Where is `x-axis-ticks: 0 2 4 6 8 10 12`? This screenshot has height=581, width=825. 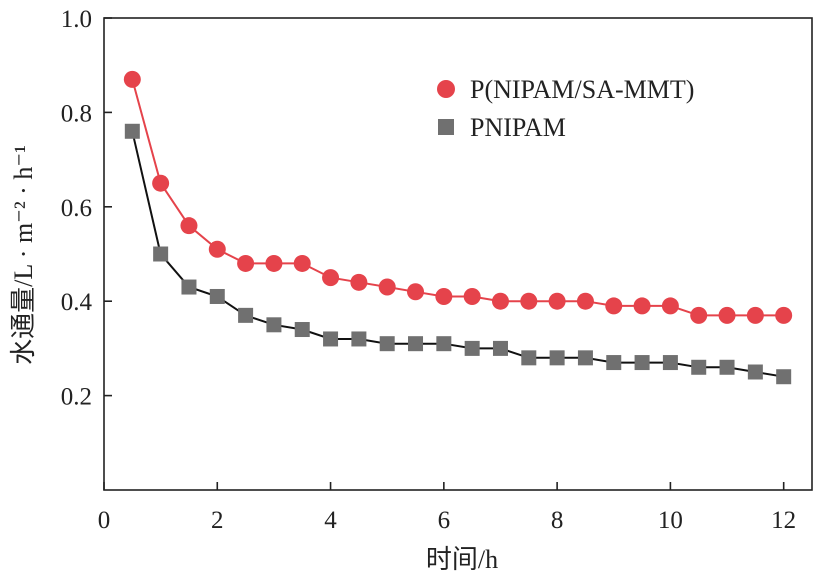 x-axis-ticks: 0 2 4 6 8 10 12 is located at coordinates (447, 508).